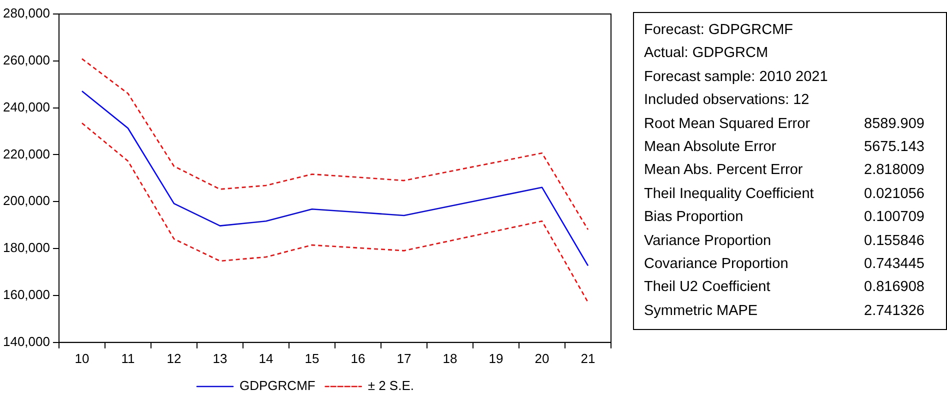 The height and width of the screenshot is (407, 947). What do you see at coordinates (728, 124) in the screenshot?
I see `category-label: Root Mean Squared Error` at bounding box center [728, 124].